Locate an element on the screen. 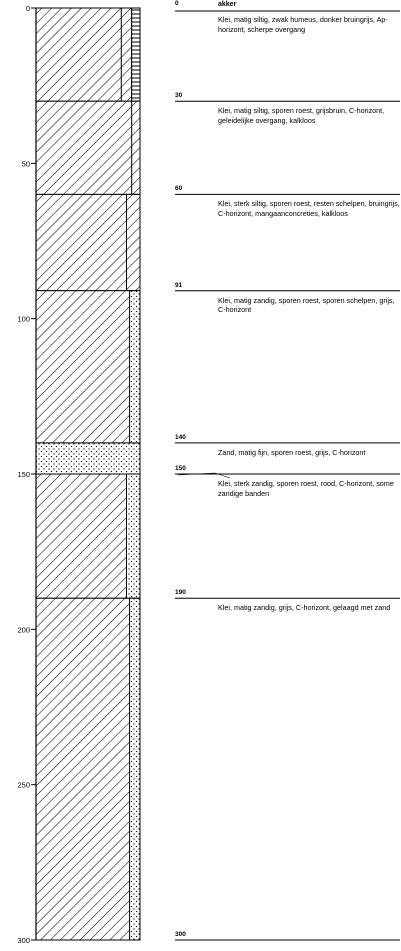 This screenshot has width=401, height=951. depth-marker: 91 is located at coordinates (179, 285).